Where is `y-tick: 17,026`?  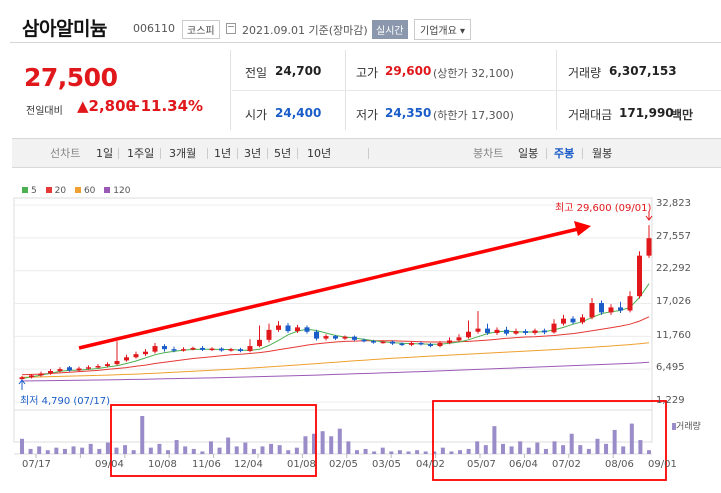 y-tick: 17,026 is located at coordinates (673, 301).